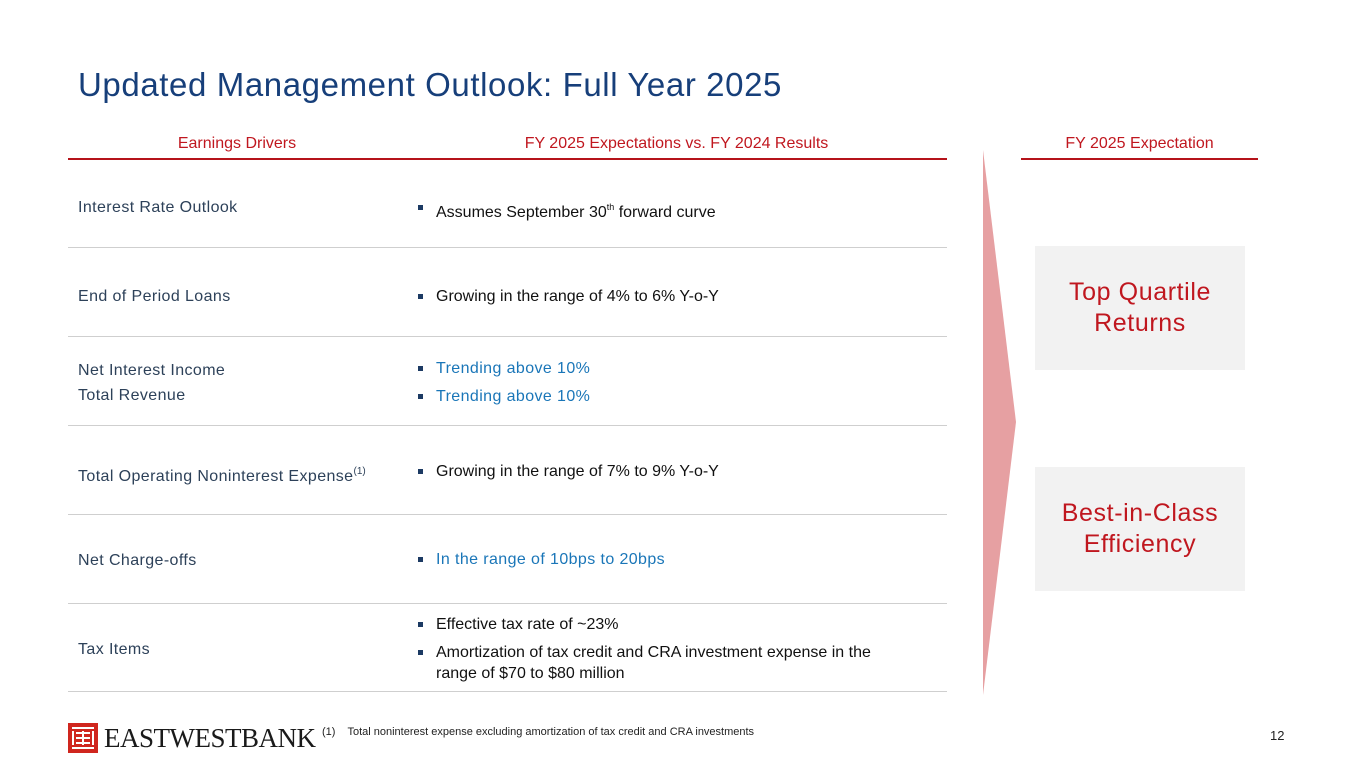  I want to click on bullet-interest-rate: Assumes September 30th forward curve, so click(668, 210).